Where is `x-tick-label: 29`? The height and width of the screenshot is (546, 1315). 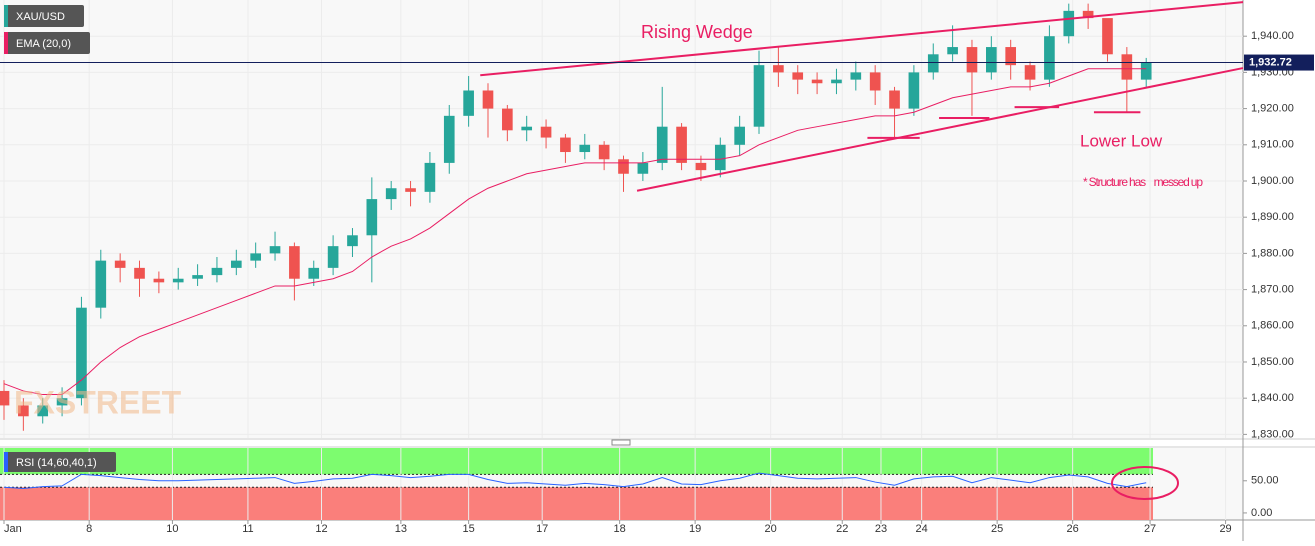 x-tick-label: 29 is located at coordinates (1225, 529).